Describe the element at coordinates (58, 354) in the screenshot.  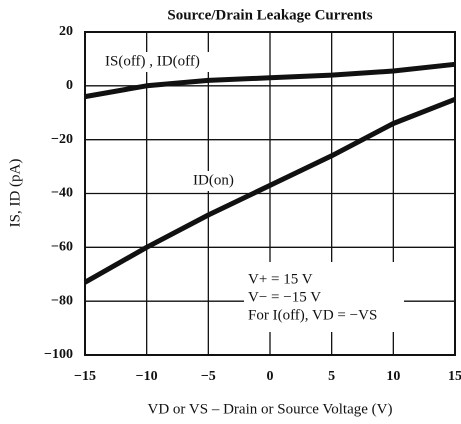
I see `y-tick-label: −100` at that location.